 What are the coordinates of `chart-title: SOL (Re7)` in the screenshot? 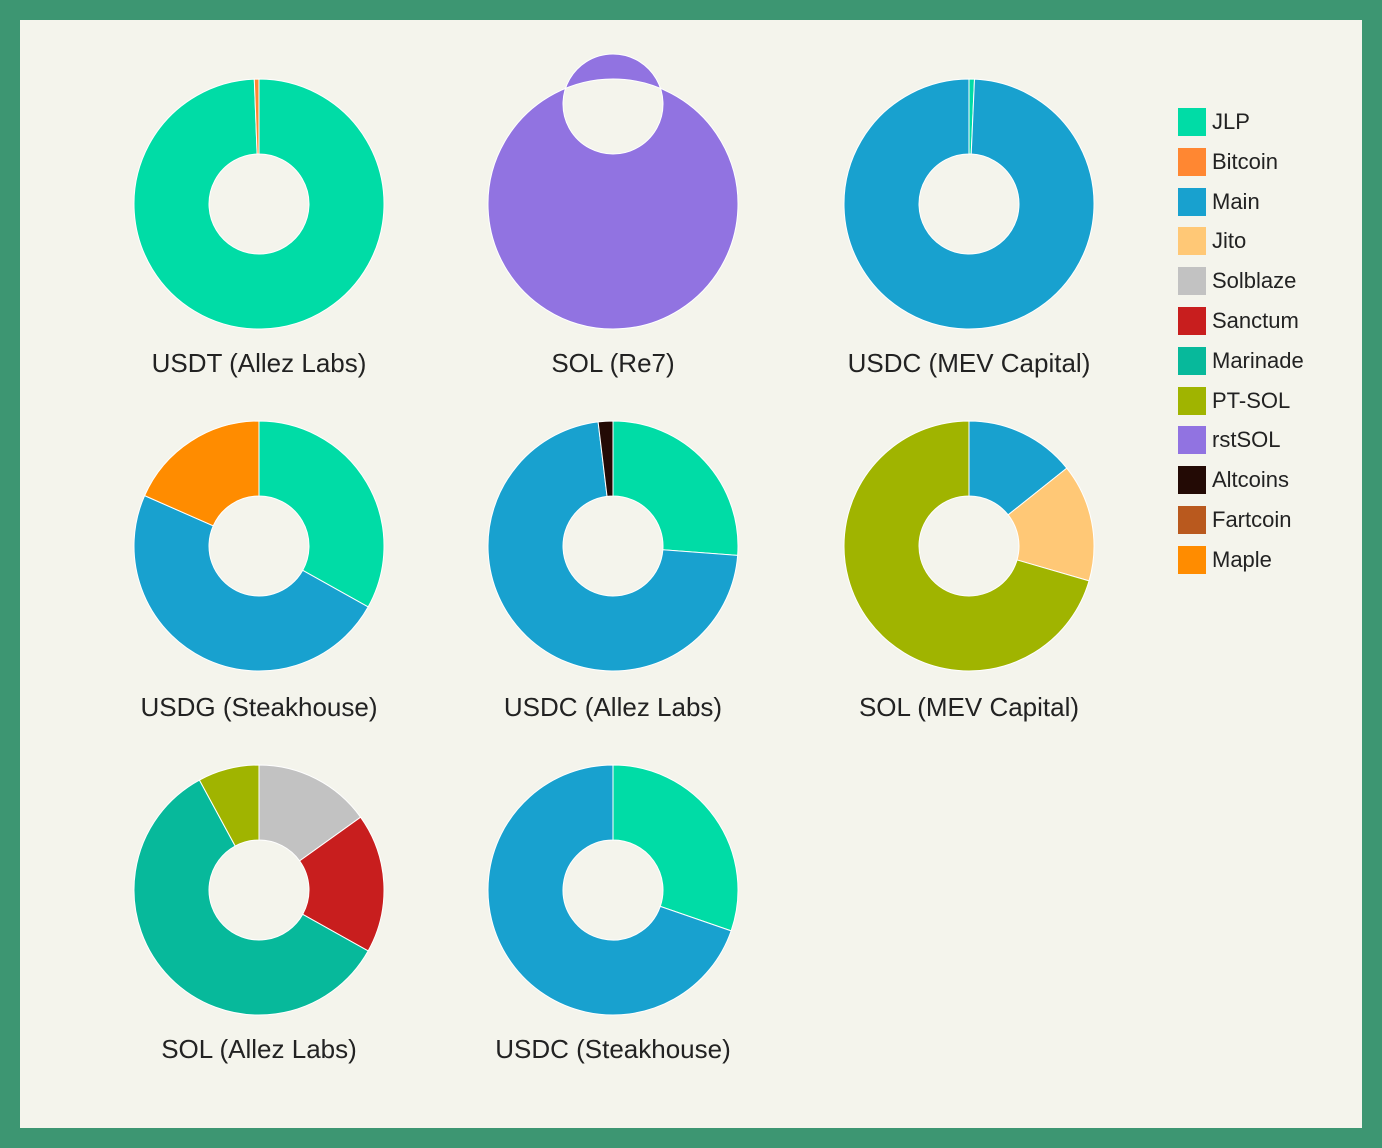 It's located at (612, 363).